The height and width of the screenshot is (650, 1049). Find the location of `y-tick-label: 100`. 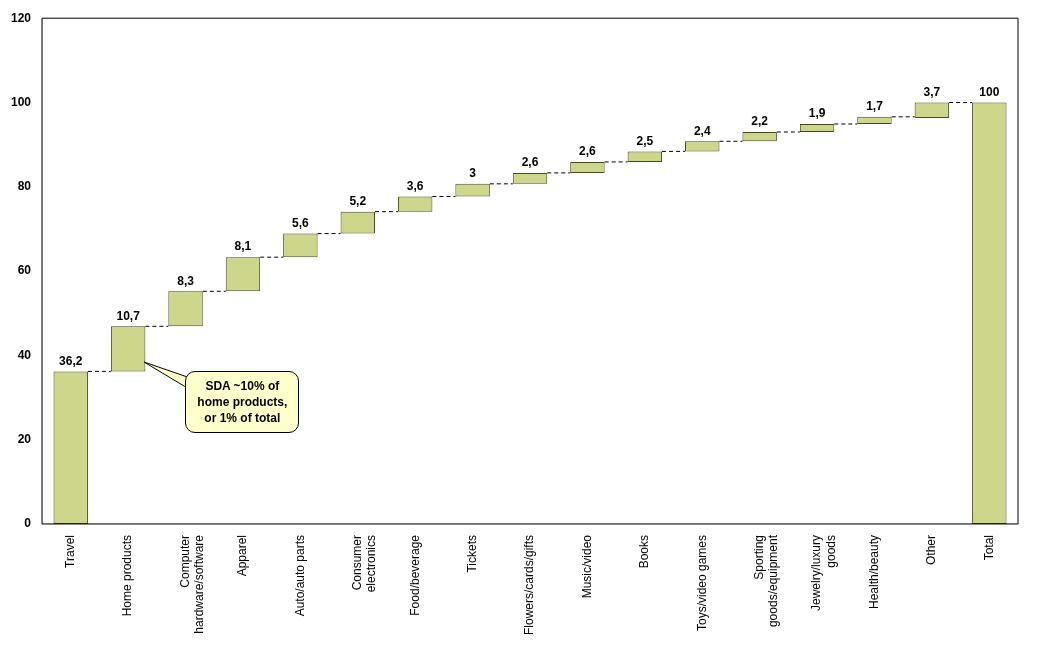

y-tick-label: 100 is located at coordinates (21, 101).